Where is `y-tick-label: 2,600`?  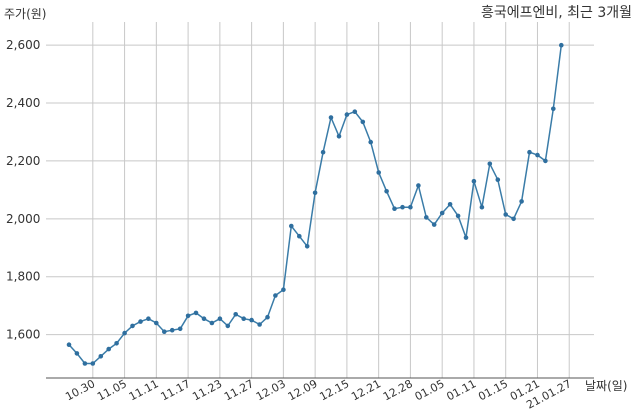 y-tick-label: 2,600 is located at coordinates (23, 45).